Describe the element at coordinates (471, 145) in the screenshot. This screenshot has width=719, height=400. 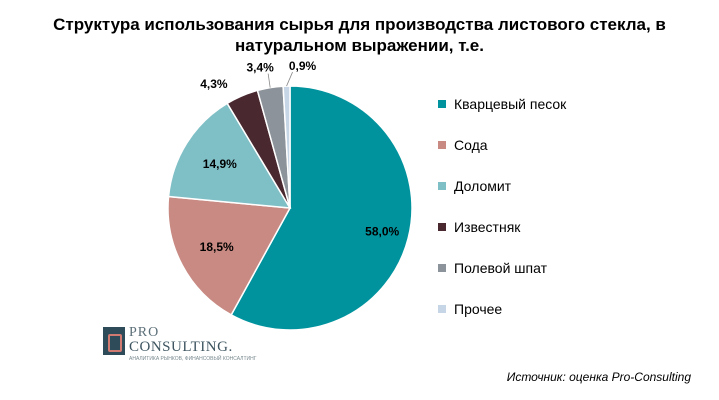
I see `legend-label-2: Сода` at that location.